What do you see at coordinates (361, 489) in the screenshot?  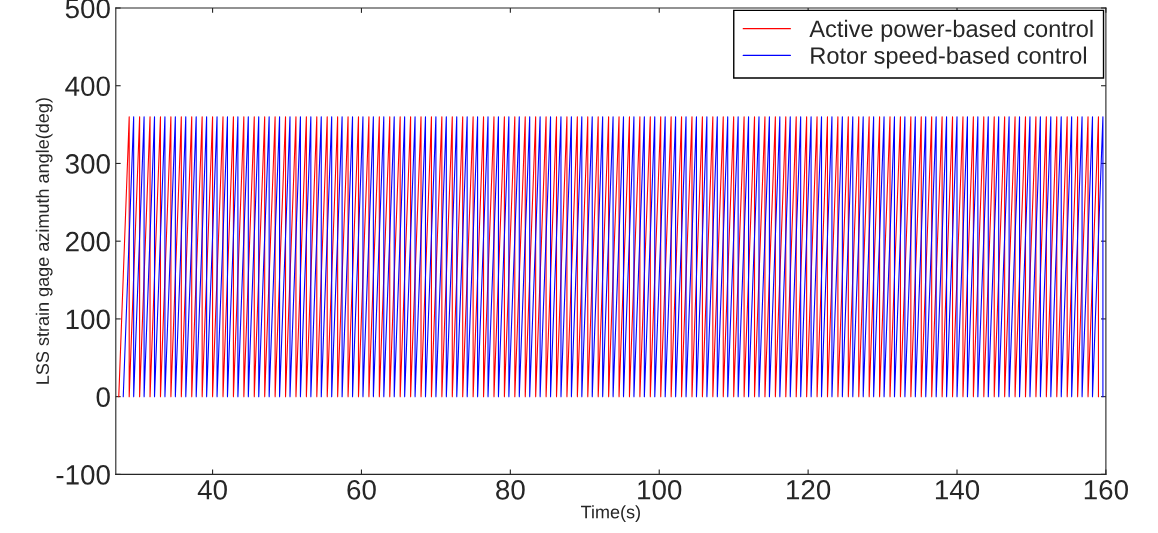 I see `x-tick-label: 60` at bounding box center [361, 489].